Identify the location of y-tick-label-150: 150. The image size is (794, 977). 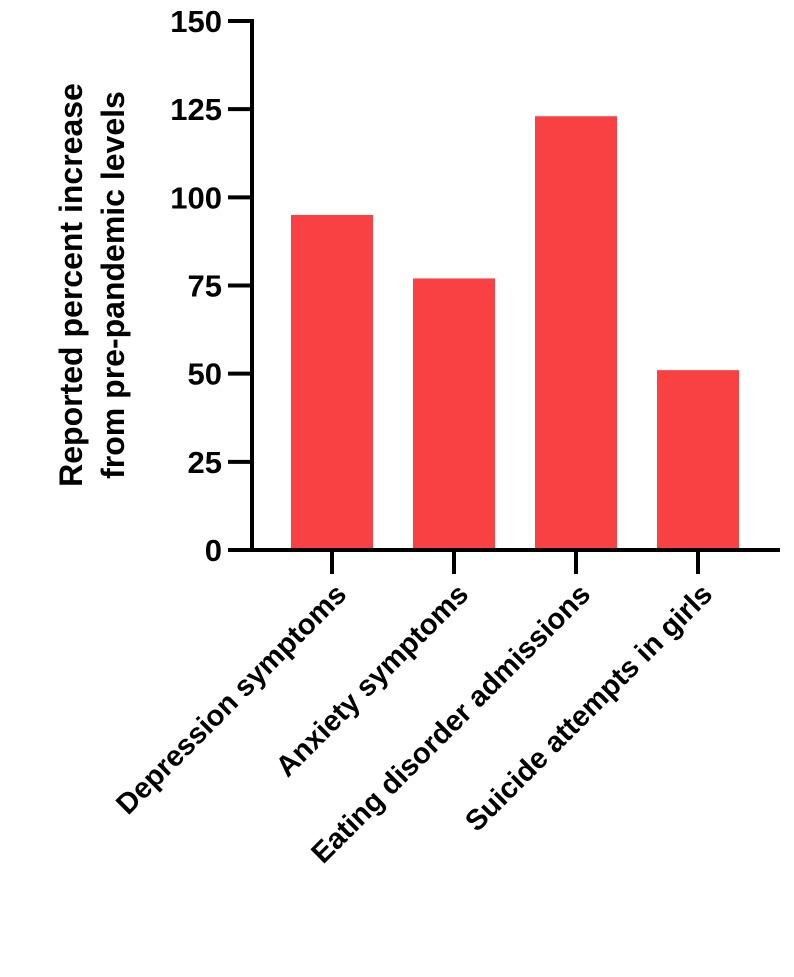
(196, 21).